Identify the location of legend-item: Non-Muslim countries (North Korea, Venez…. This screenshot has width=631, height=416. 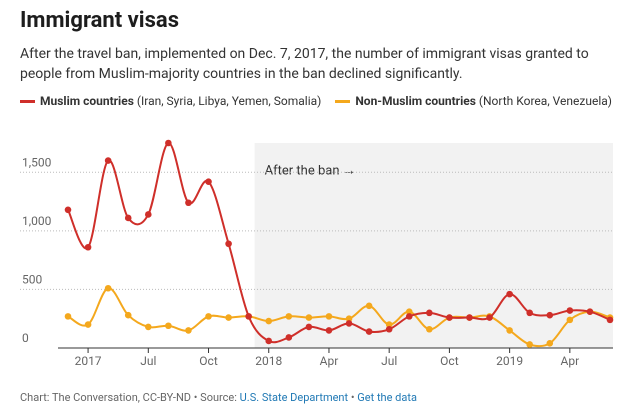
(473, 101).